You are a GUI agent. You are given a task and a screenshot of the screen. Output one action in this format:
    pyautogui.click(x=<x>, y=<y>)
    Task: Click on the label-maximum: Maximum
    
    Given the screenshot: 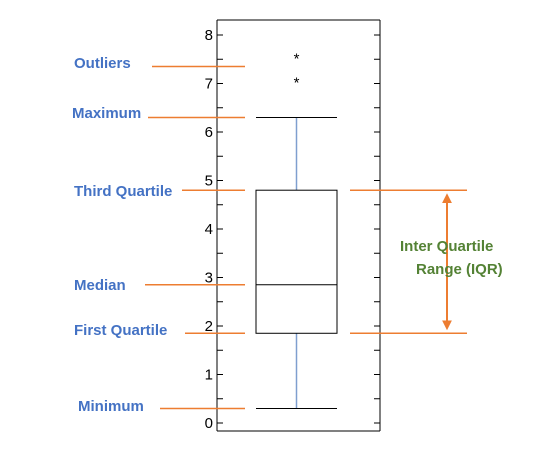 What is the action you would take?
    pyautogui.click(x=106, y=113)
    